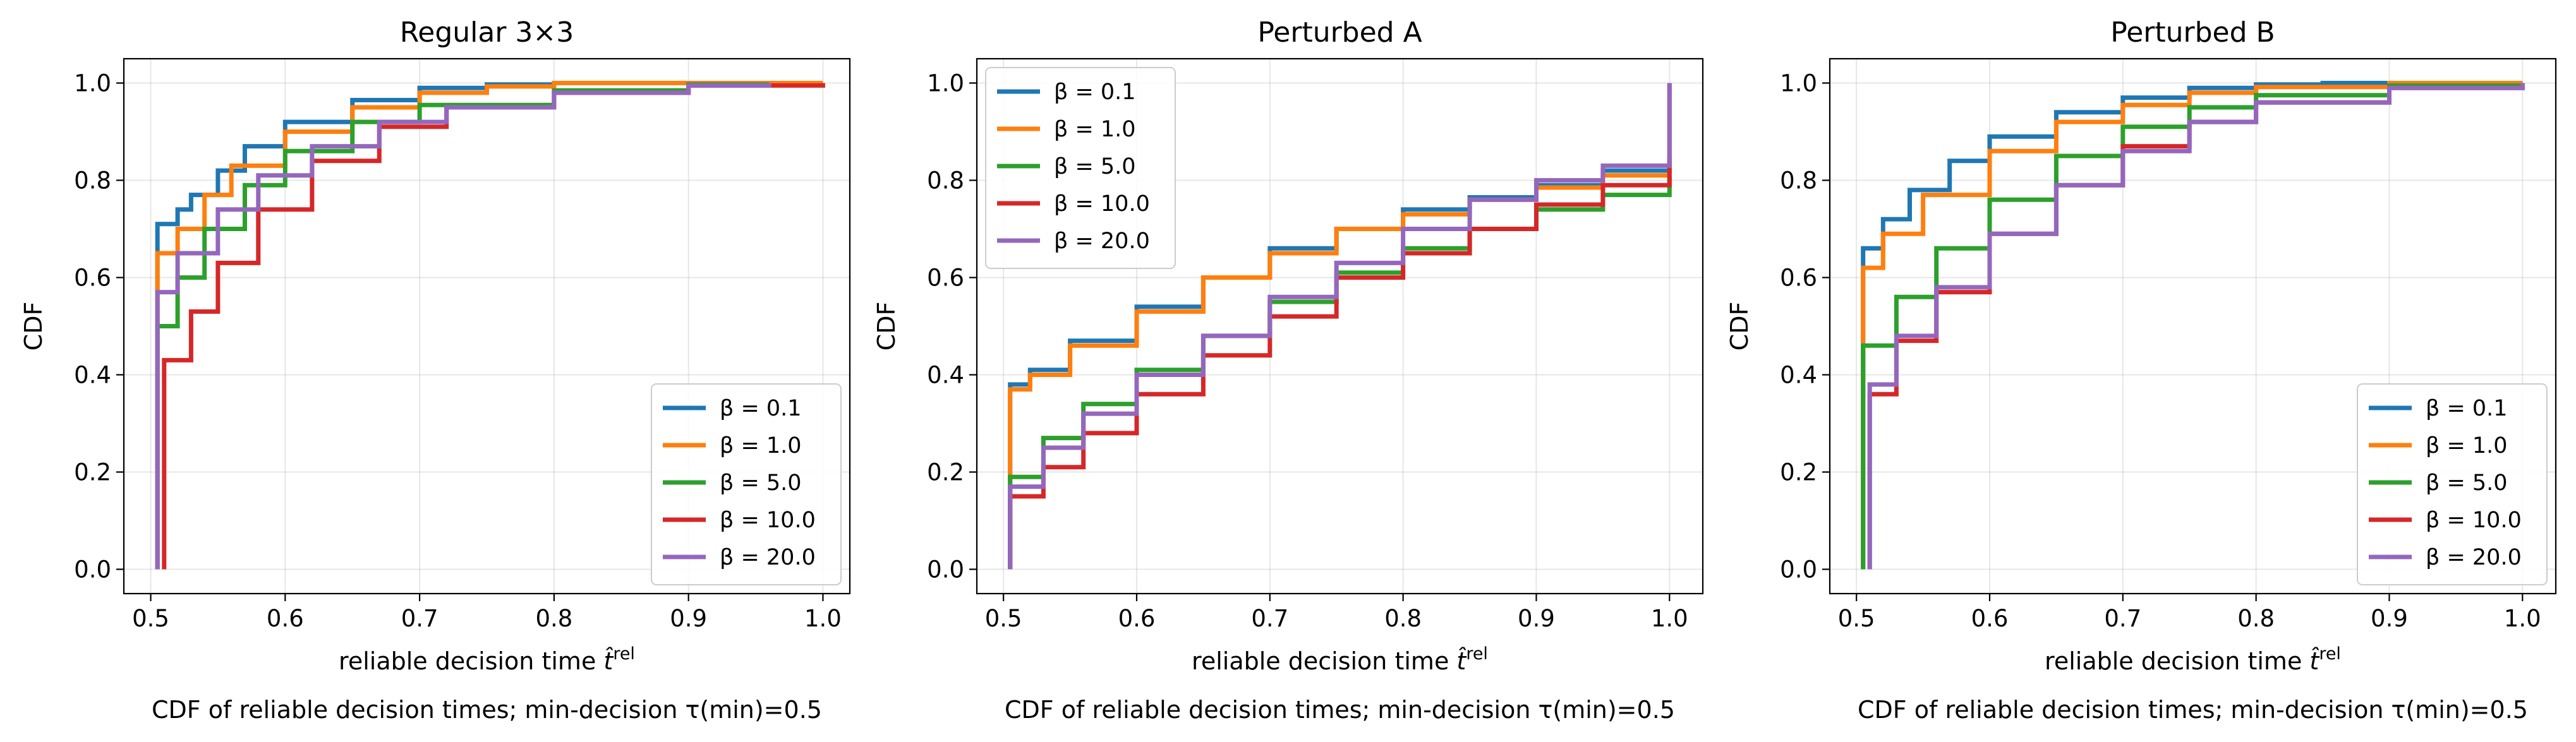 The height and width of the screenshot is (742, 2576). I want to click on chart-title: Perturbed A, so click(1339, 32).